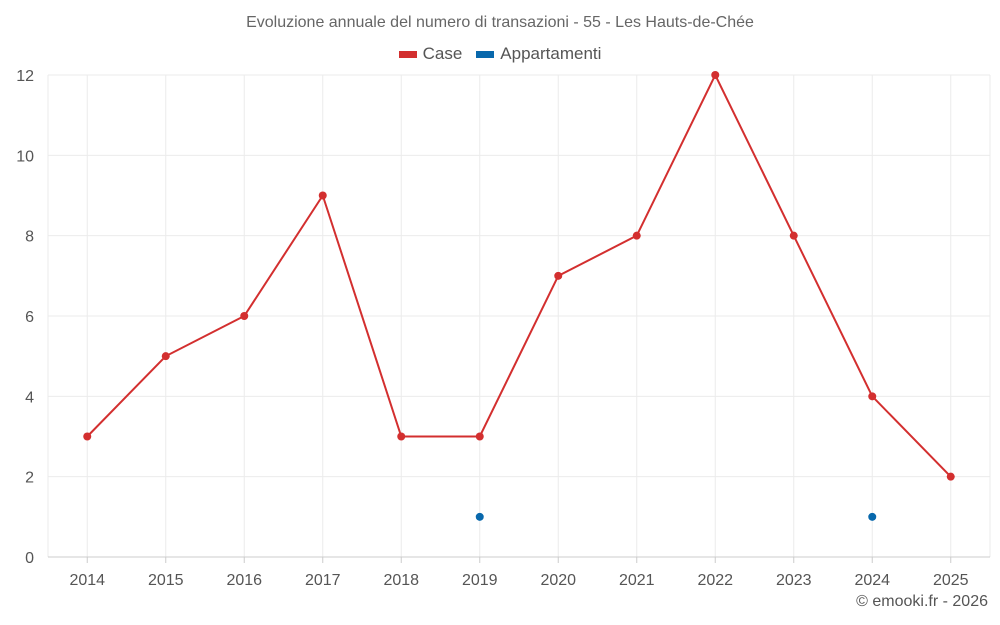 This screenshot has width=1000, height=625. I want to click on legend-label-appartamenti: Appartamenti, so click(551, 53).